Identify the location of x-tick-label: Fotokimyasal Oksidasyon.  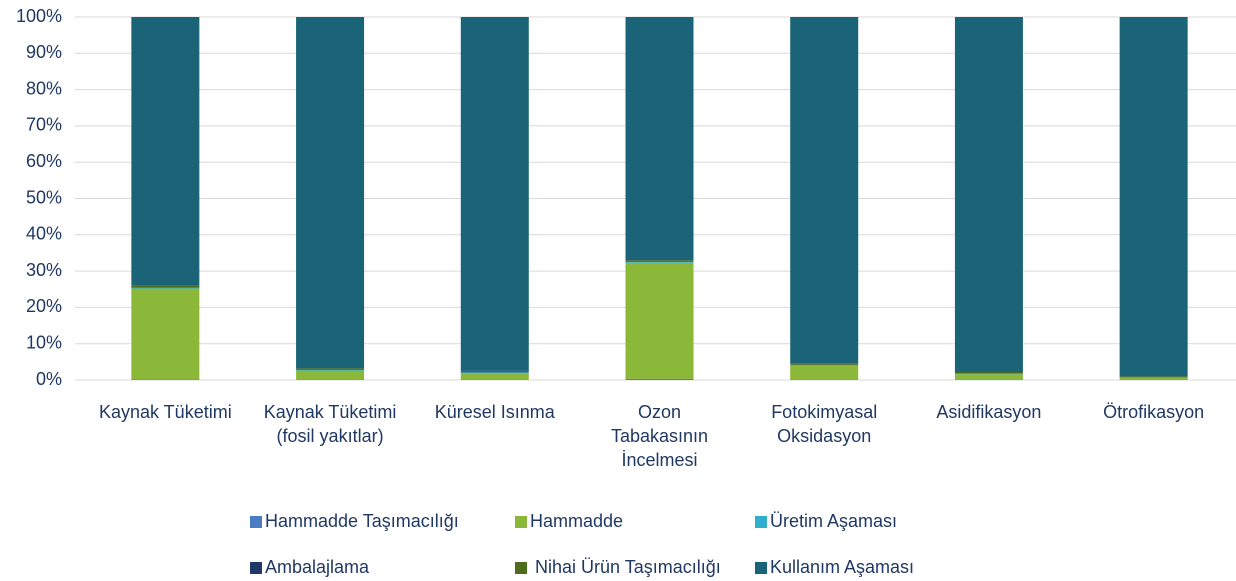
(824, 424).